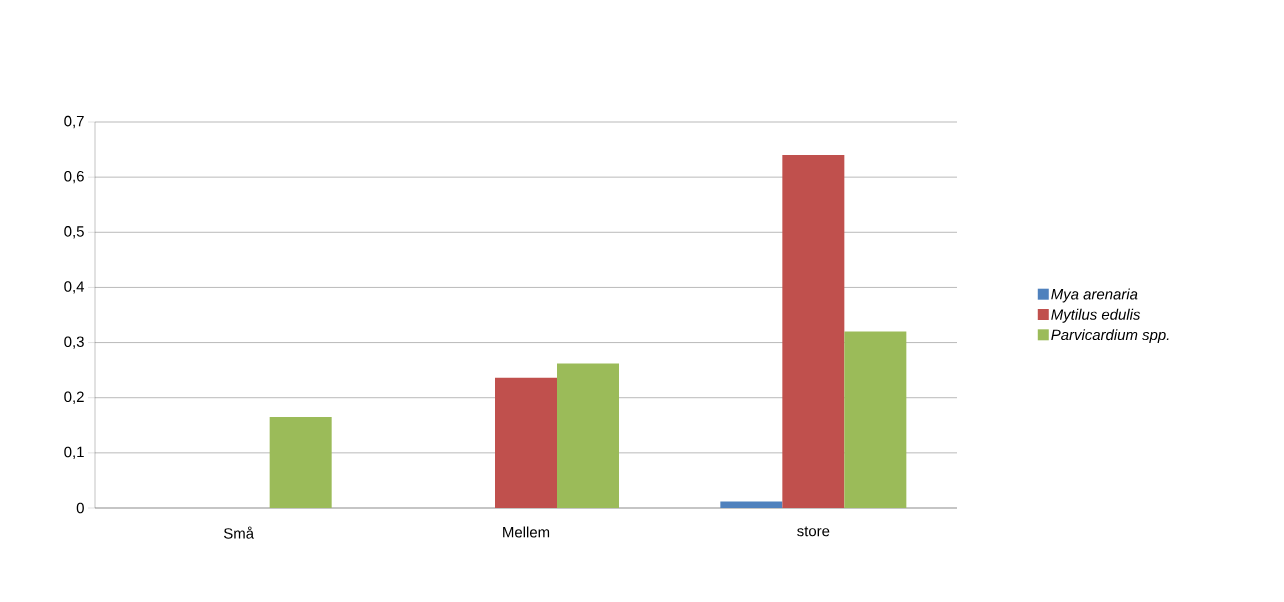 The image size is (1284, 602). Describe the element at coordinates (74, 453) in the screenshot. I see `y-tick-label: 0,1` at that location.